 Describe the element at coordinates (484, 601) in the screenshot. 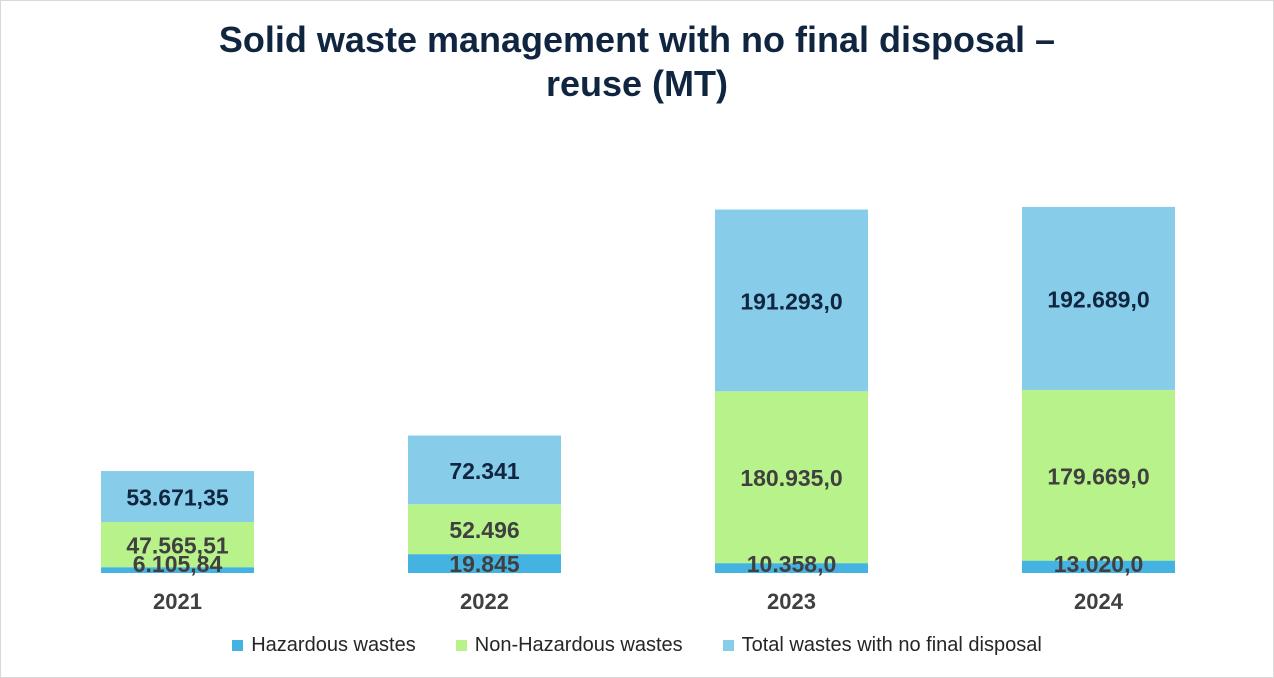

I see `x-tick-label-2022: 2022` at that location.